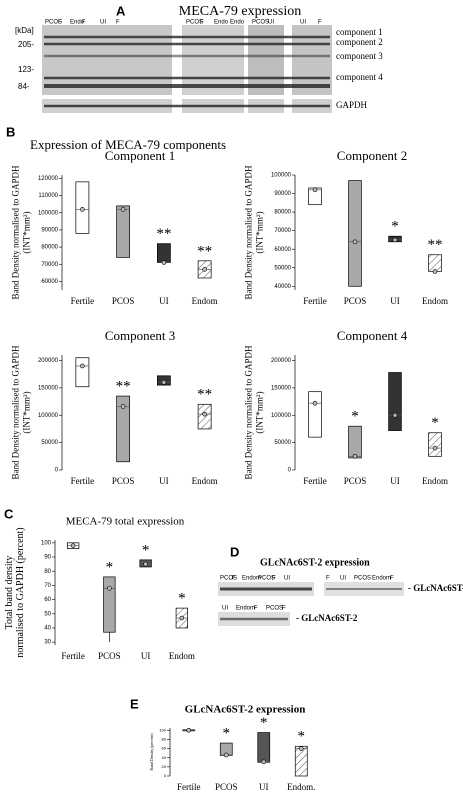 This screenshot has height=800, width=463. What do you see at coordinates (47, 643) in the screenshot?
I see `y-tick-label: 30` at bounding box center [47, 643].